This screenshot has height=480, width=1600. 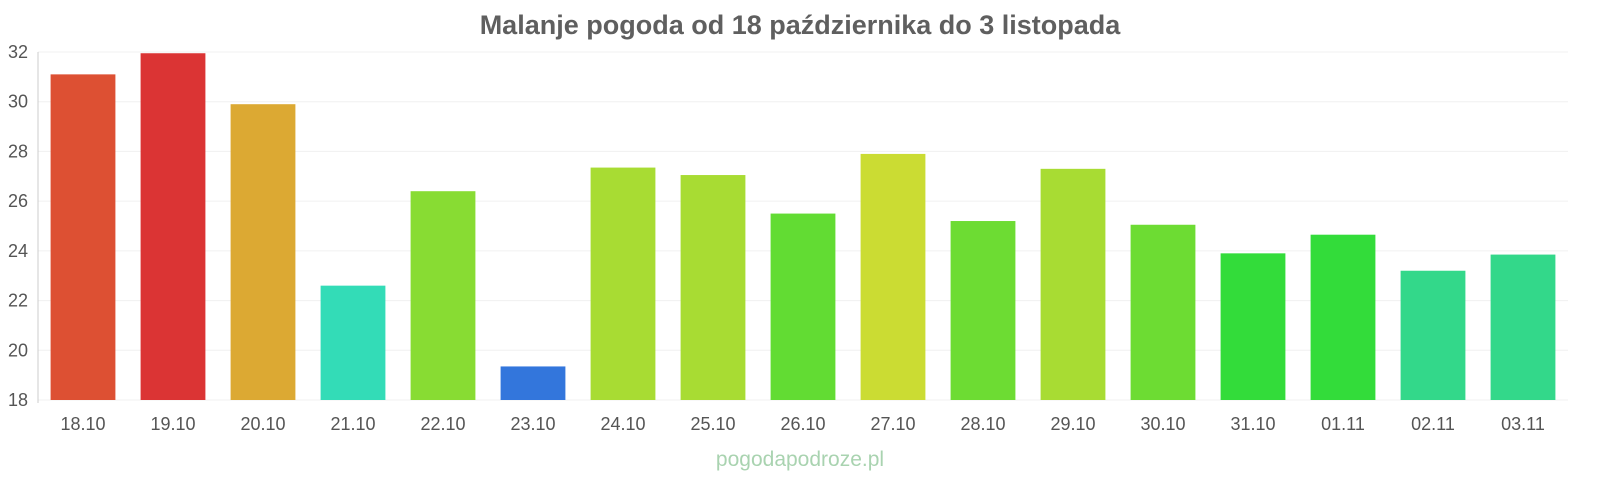 What do you see at coordinates (1253, 326) in the screenshot?
I see `bar-31.10` at bounding box center [1253, 326].